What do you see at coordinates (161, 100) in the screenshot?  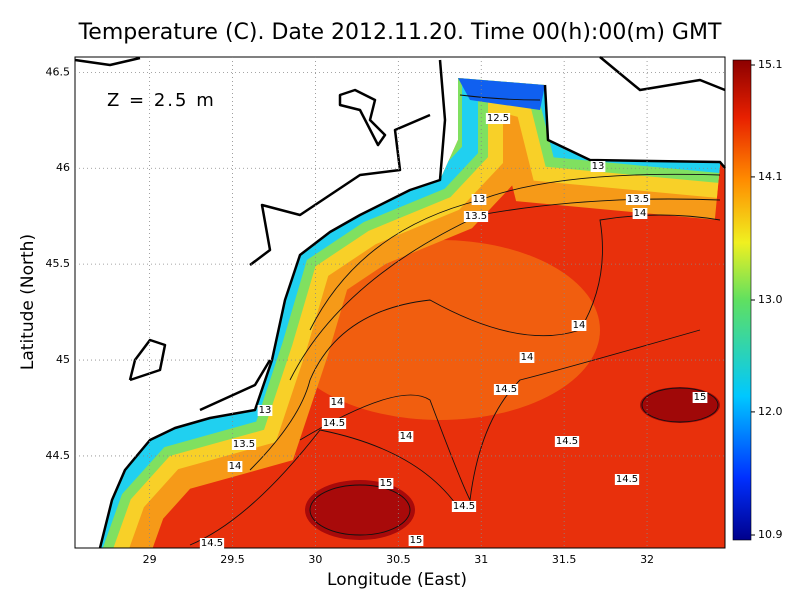 I see `depth-annotation: Z = 2.5 m` at bounding box center [161, 100].